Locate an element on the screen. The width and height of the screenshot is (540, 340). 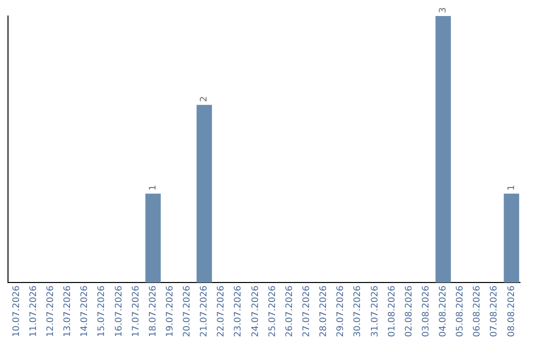
x-tick-label: 26.07.2026 is located at coordinates (289, 311).